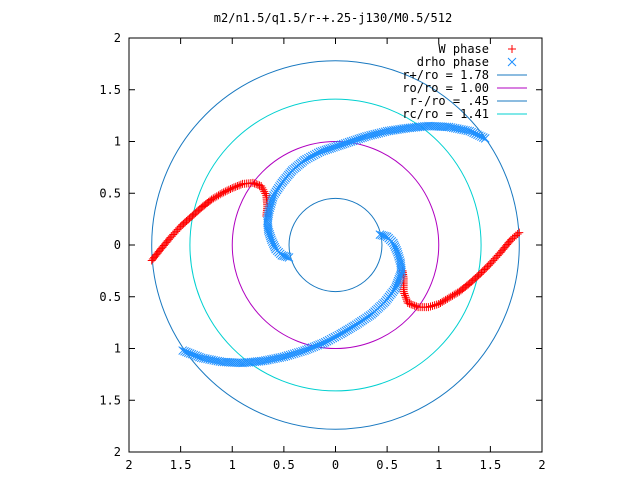 The image size is (640, 480). Describe the element at coordinates (445, 75) in the screenshot. I see `legend-label: r+/ro = 1.78` at that location.